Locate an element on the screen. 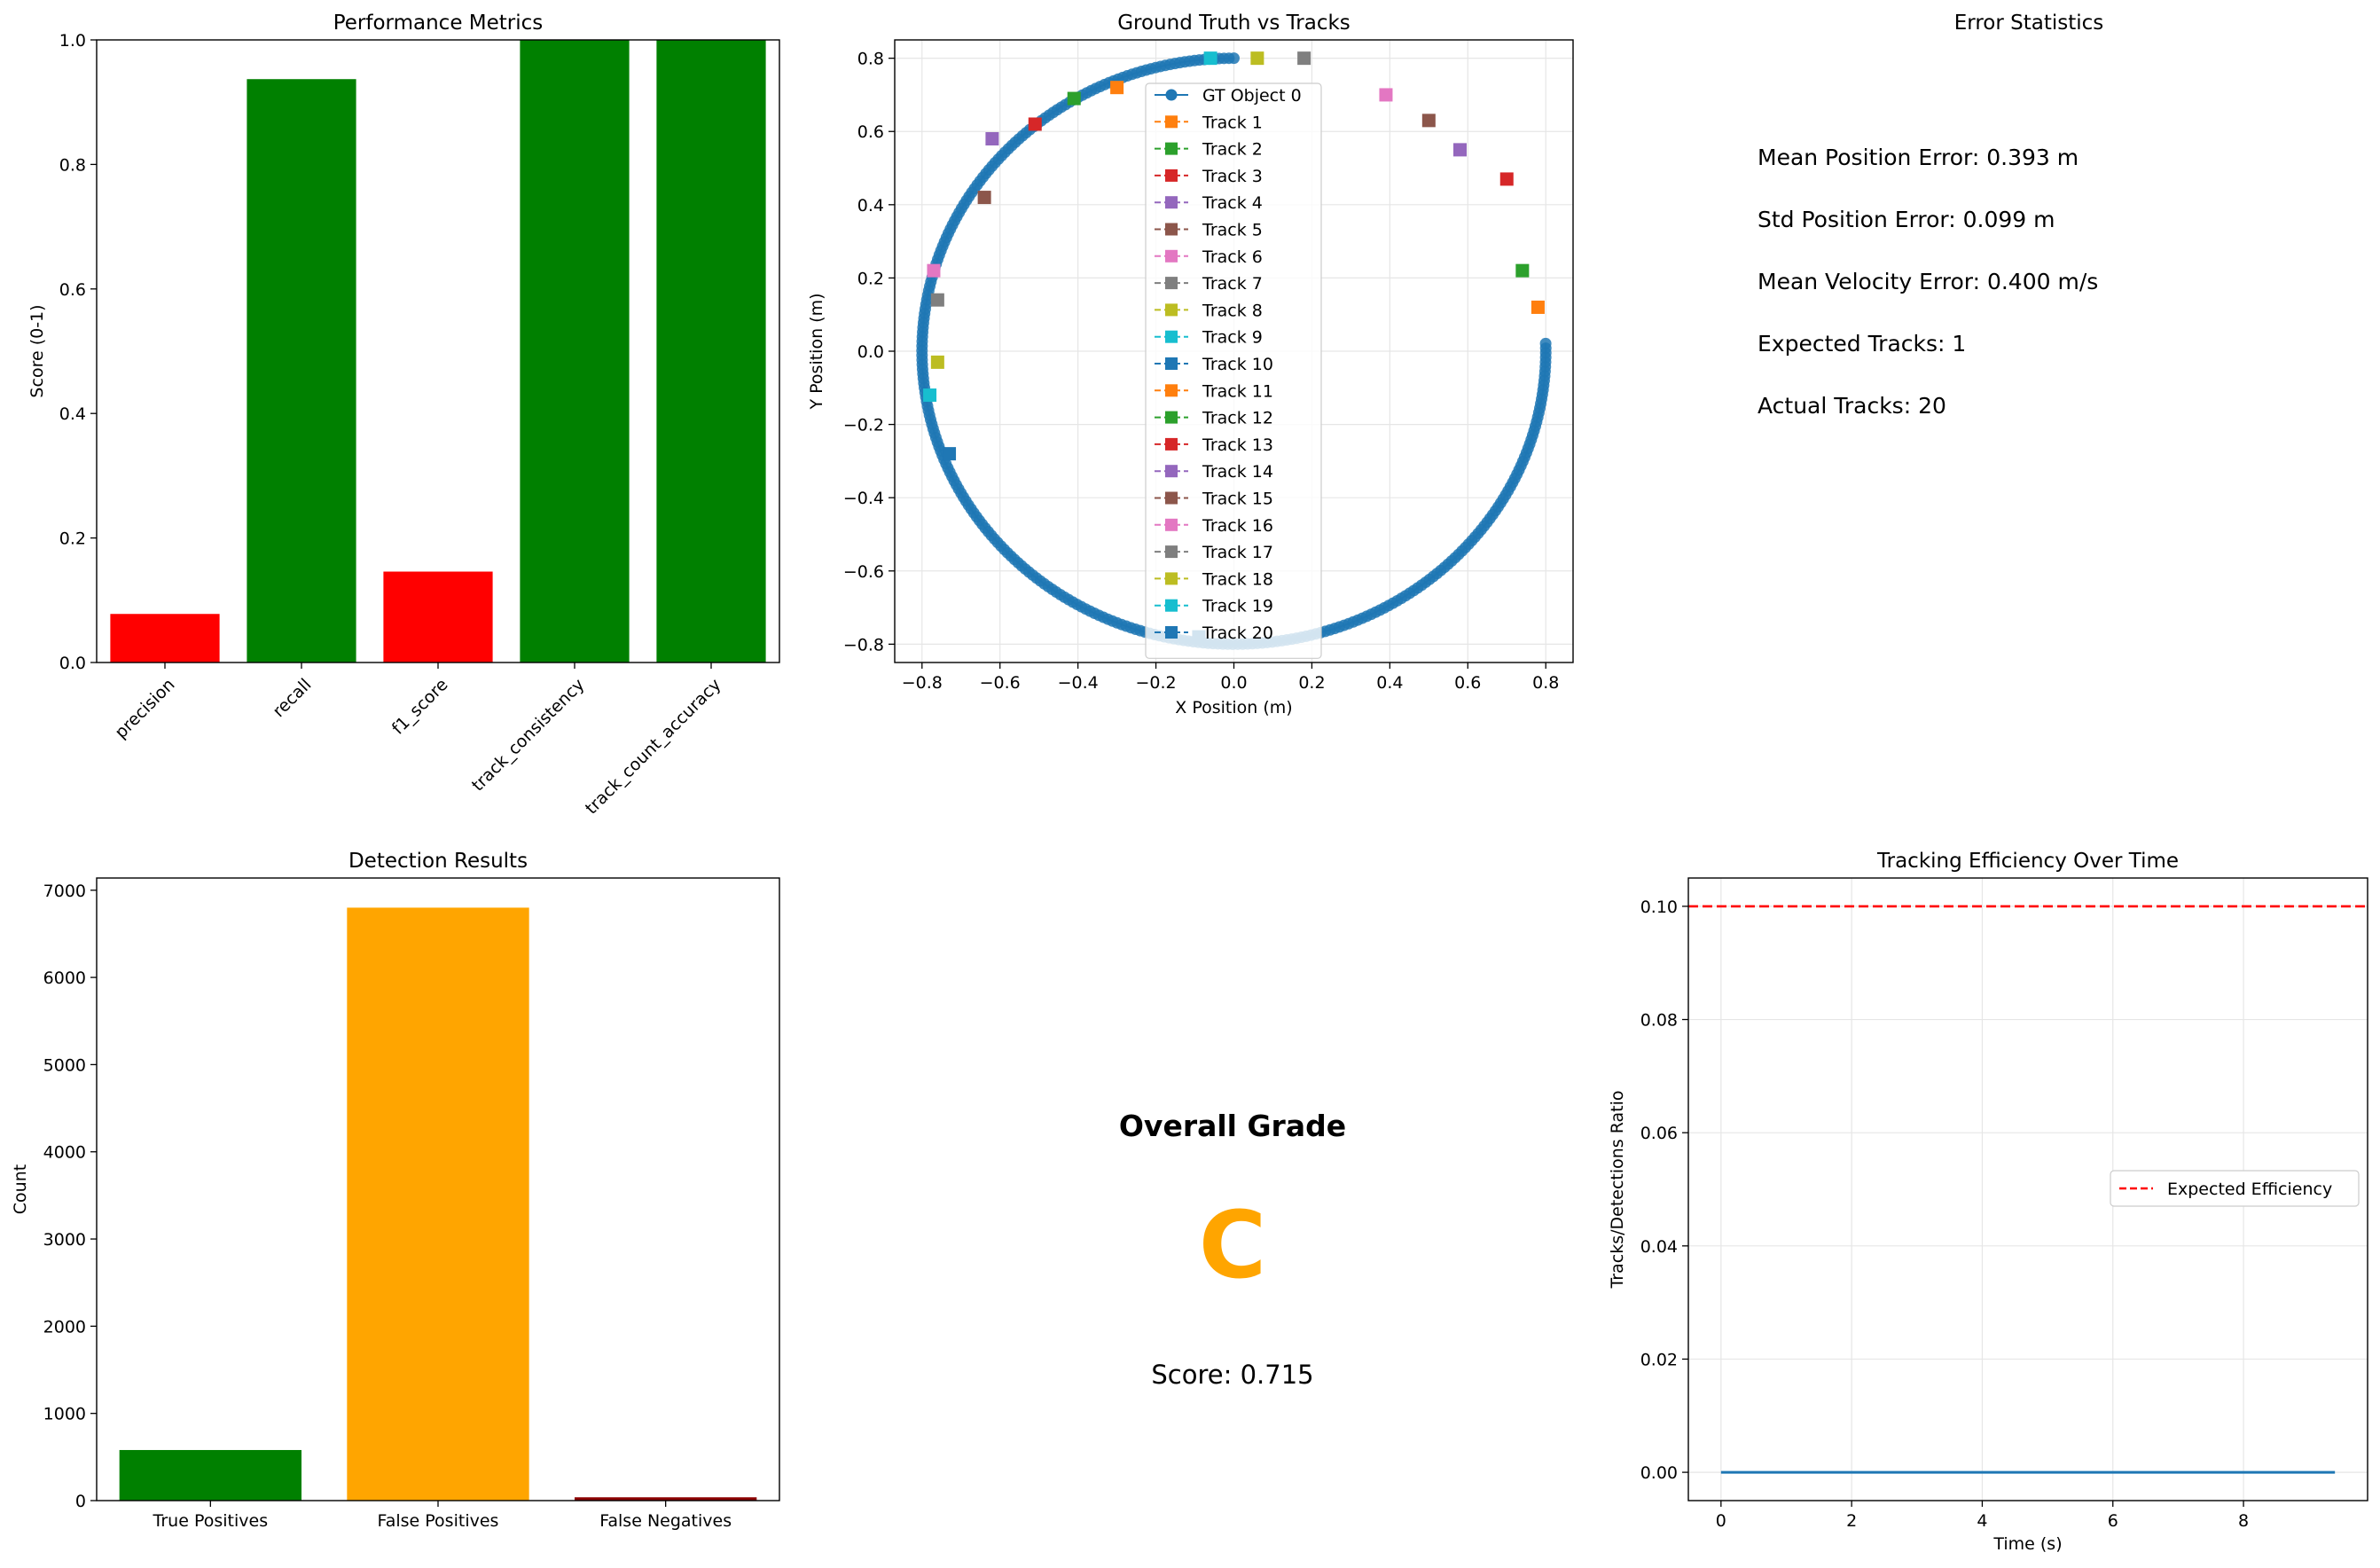 This screenshot has width=2380, height=1568. x-tick-label: 2 is located at coordinates (1851, 1521).